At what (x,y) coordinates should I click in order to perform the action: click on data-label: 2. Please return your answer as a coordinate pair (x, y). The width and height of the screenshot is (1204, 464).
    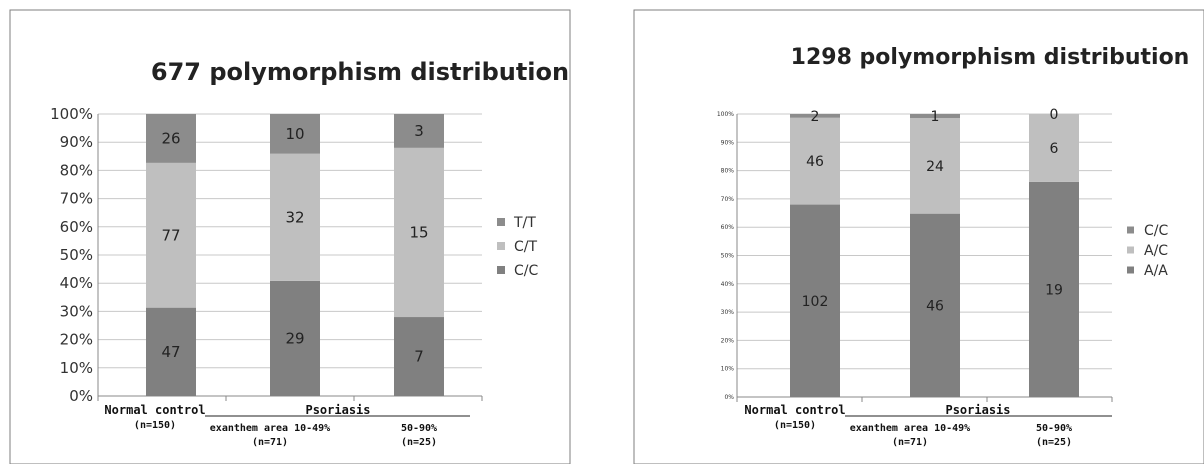
    Looking at the image, I should click on (815, 117).